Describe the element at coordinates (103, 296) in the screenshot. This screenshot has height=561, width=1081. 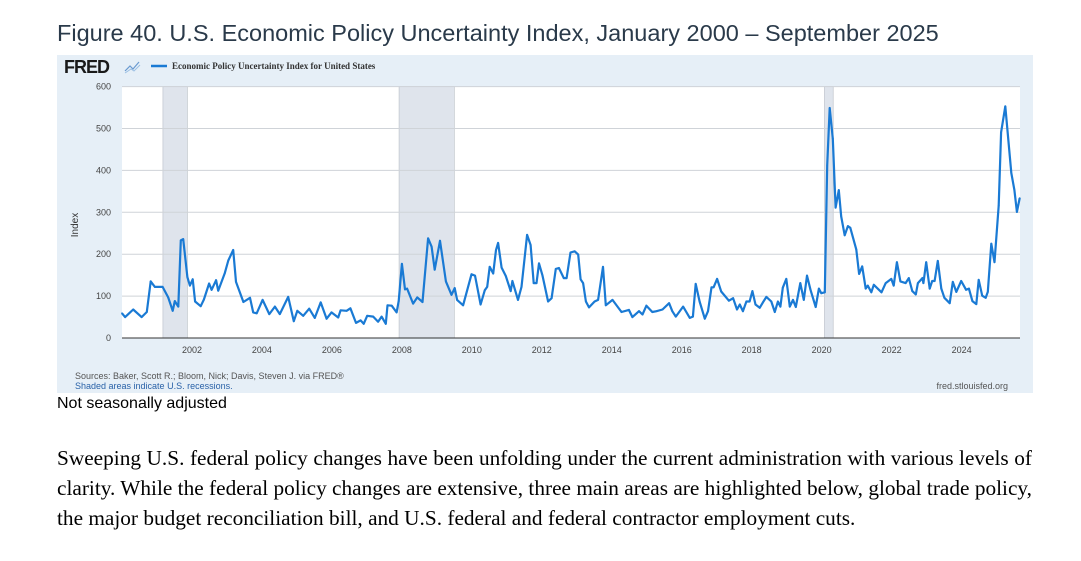
I see `y-tick-label: 100` at that location.